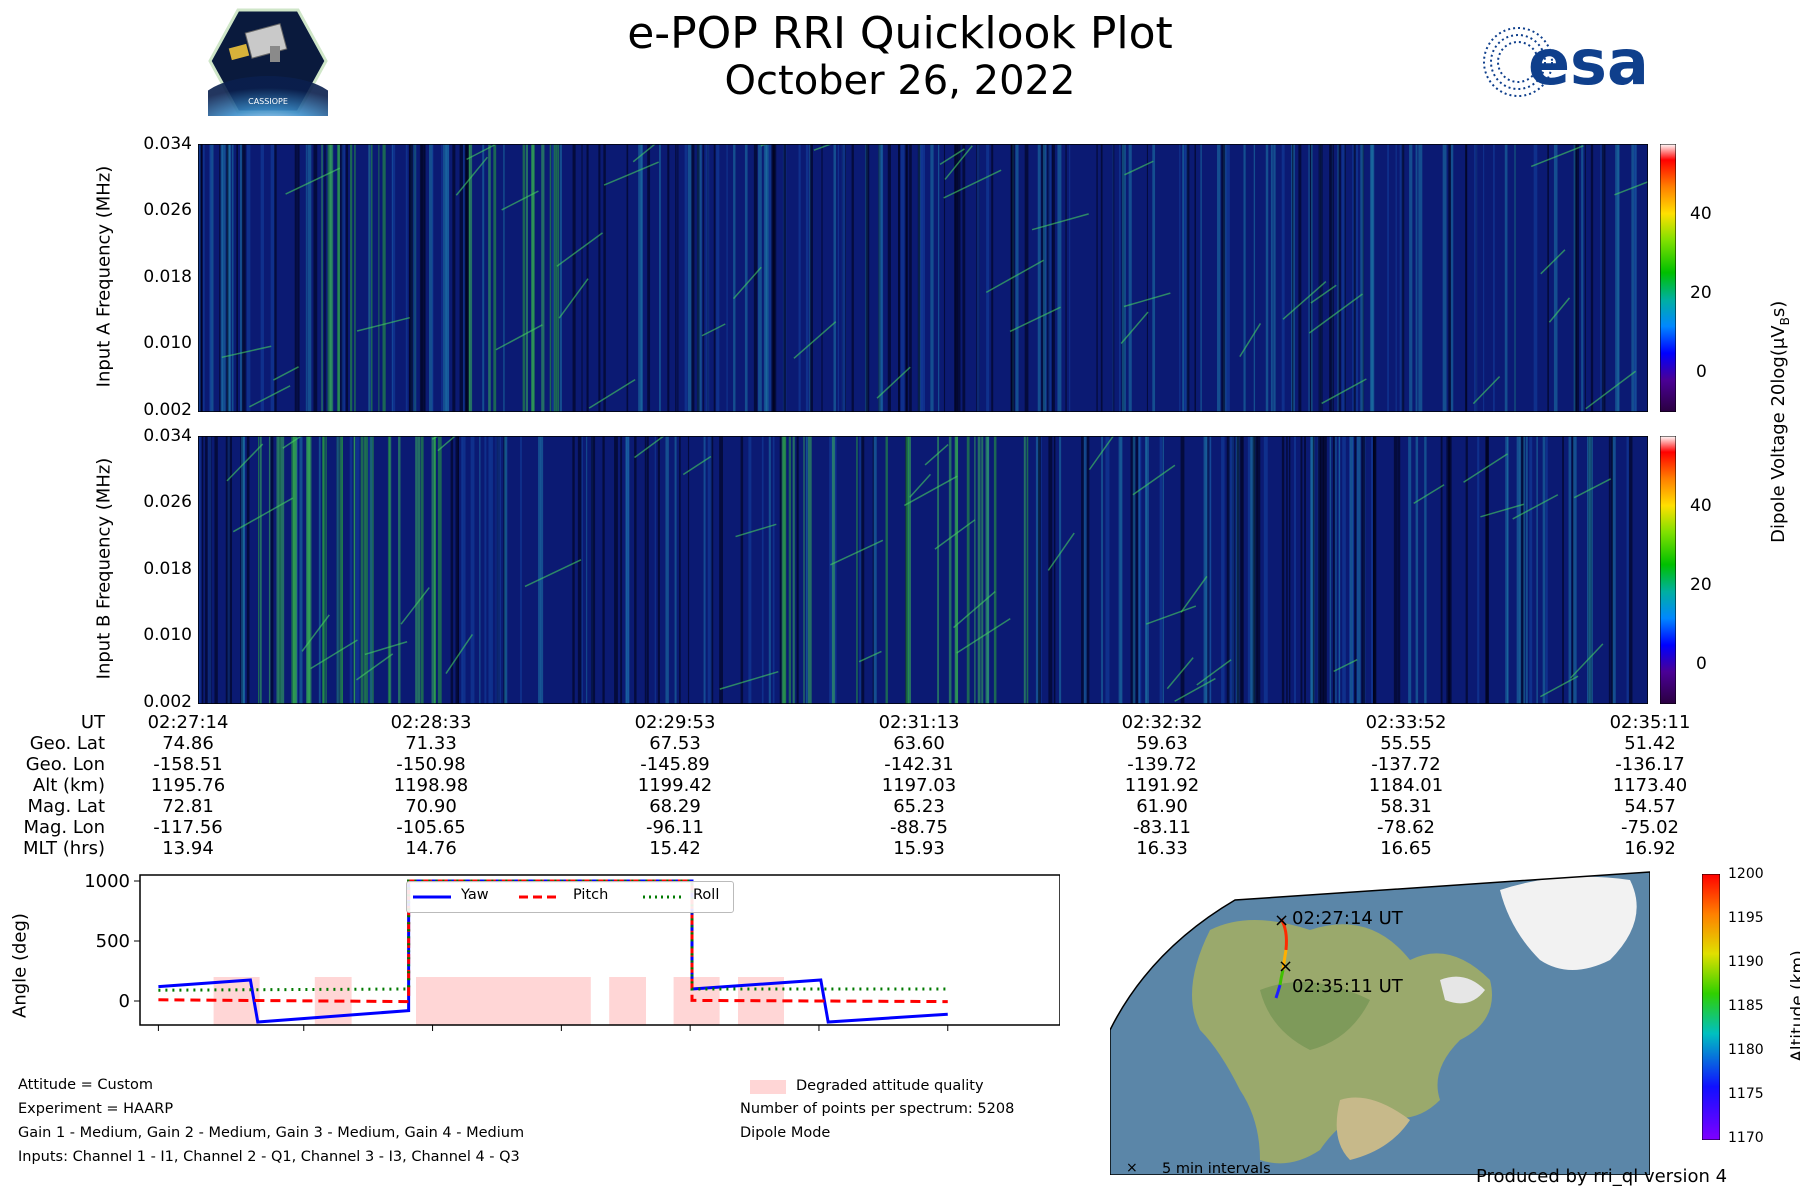 Image resolution: width=1800 pixels, height=1200 pixels. What do you see at coordinates (431, 722) in the screenshot?
I see `ephemeris-cell: 02:28:33` at bounding box center [431, 722].